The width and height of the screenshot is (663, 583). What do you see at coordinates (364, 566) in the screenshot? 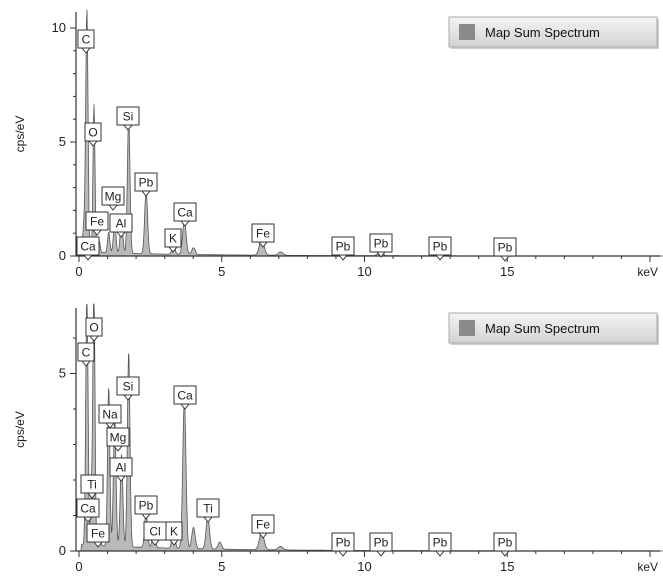
I see `x-tick-label: 10` at bounding box center [364, 566].